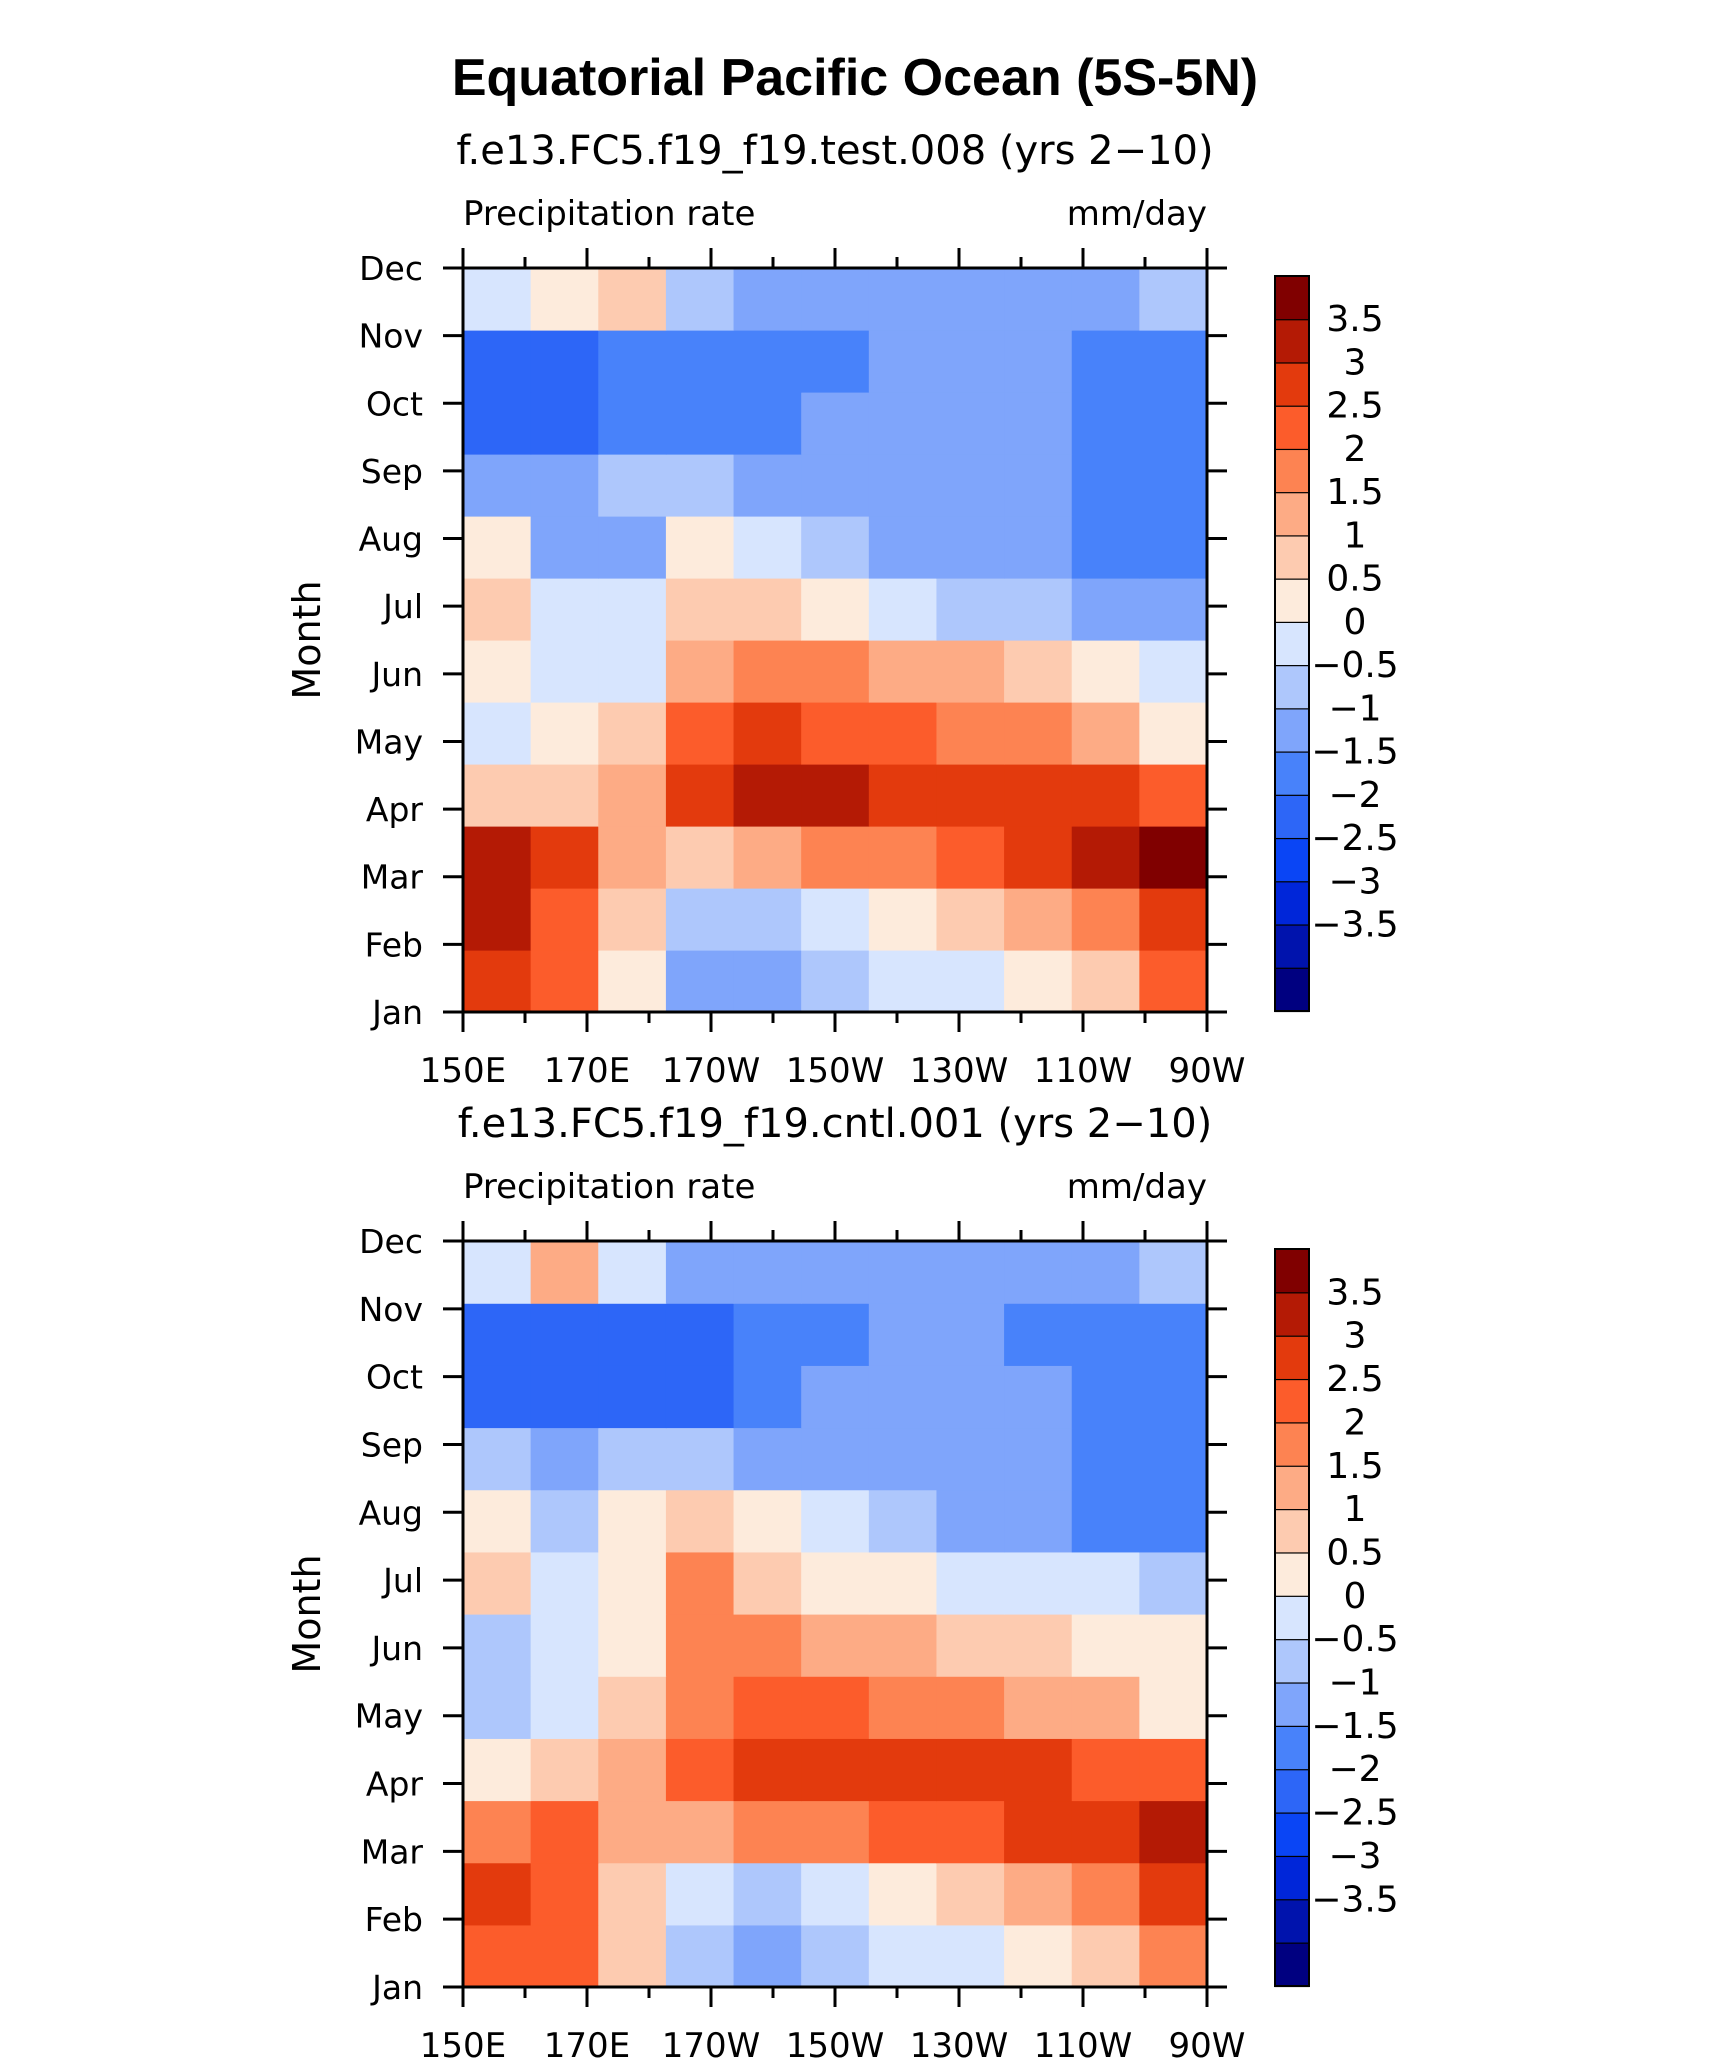  Describe the element at coordinates (394, 403) in the screenshot. I see `y-tick-label: Oct` at that location.